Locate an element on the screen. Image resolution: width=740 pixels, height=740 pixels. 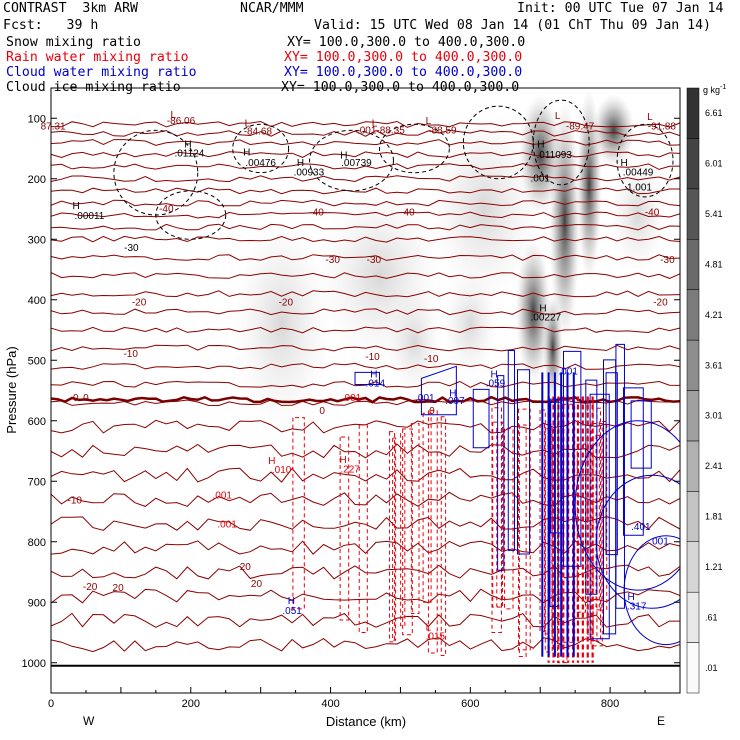
contour-label-44: -10 is located at coordinates (431, 359).